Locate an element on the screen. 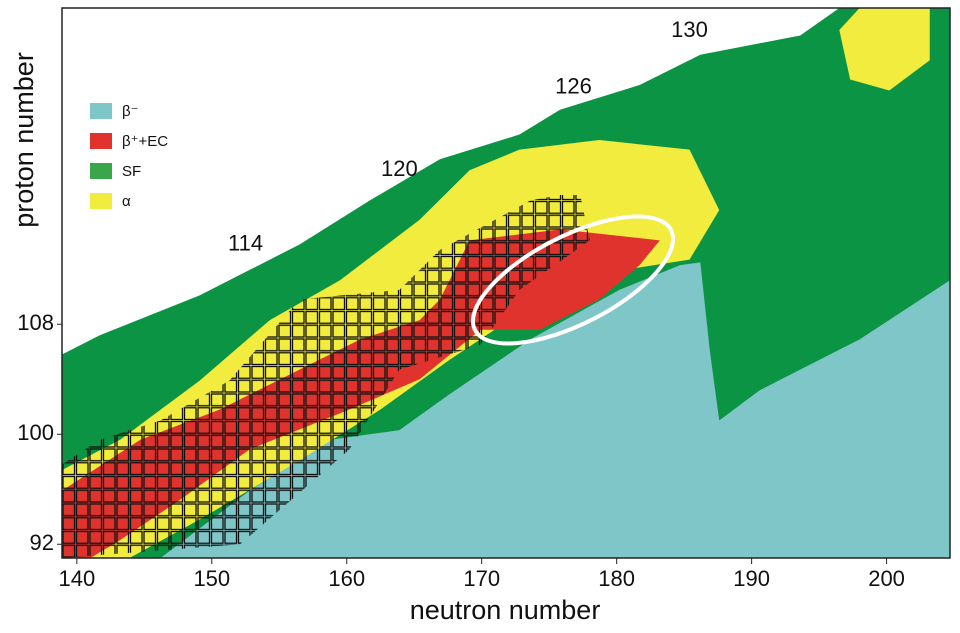  y-tick-label: 108 is located at coordinates (35, 322).